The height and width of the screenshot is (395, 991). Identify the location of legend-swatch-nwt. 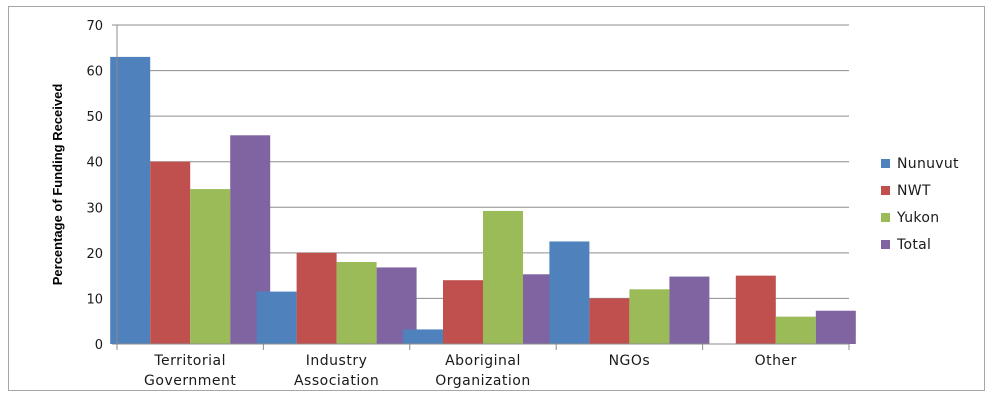
(885, 190).